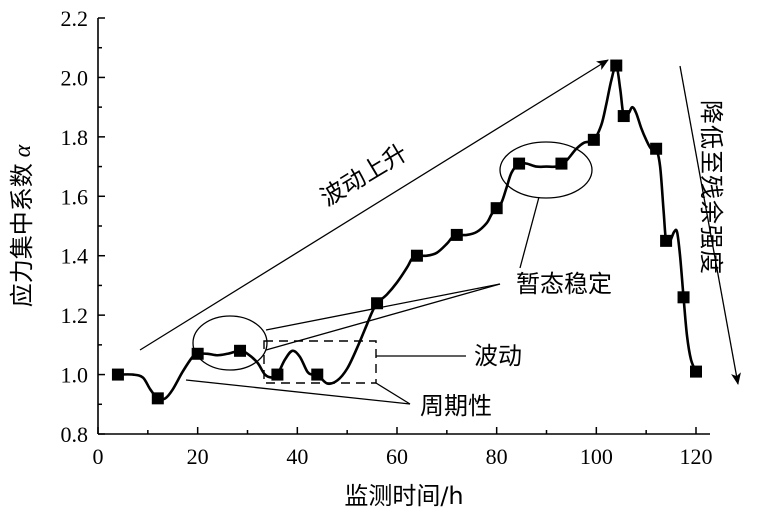 Image resolution: width=769 pixels, height=522 pixels. What do you see at coordinates (75, 196) in the screenshot?
I see `y-tick-label: 1.6` at bounding box center [75, 196].